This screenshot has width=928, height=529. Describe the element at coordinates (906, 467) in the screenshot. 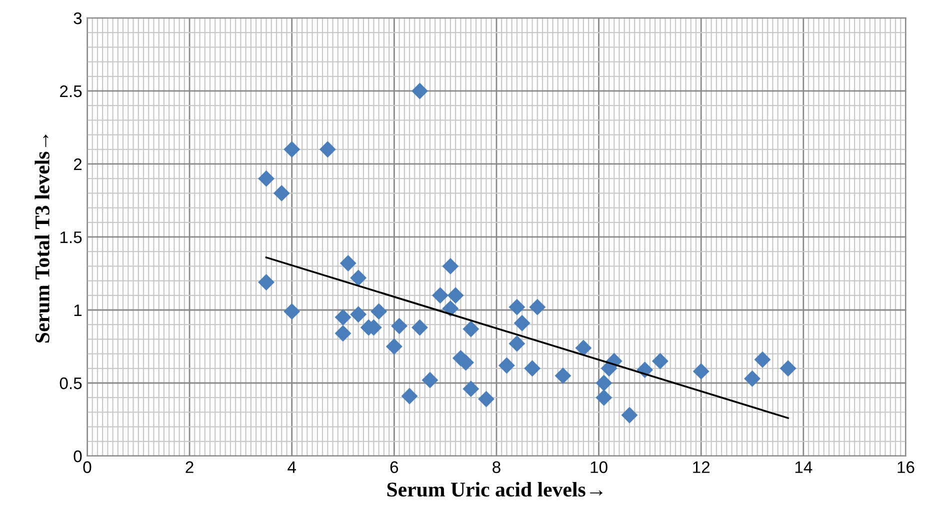

I see `x-tick-label: 16` at that location.